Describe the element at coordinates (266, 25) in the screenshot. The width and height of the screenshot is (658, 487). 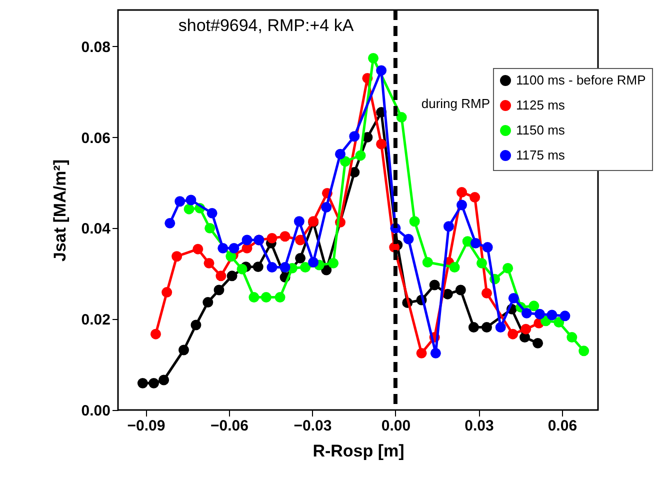
I see `annotation: shot#9694, RMP:+4 kA` at that location.